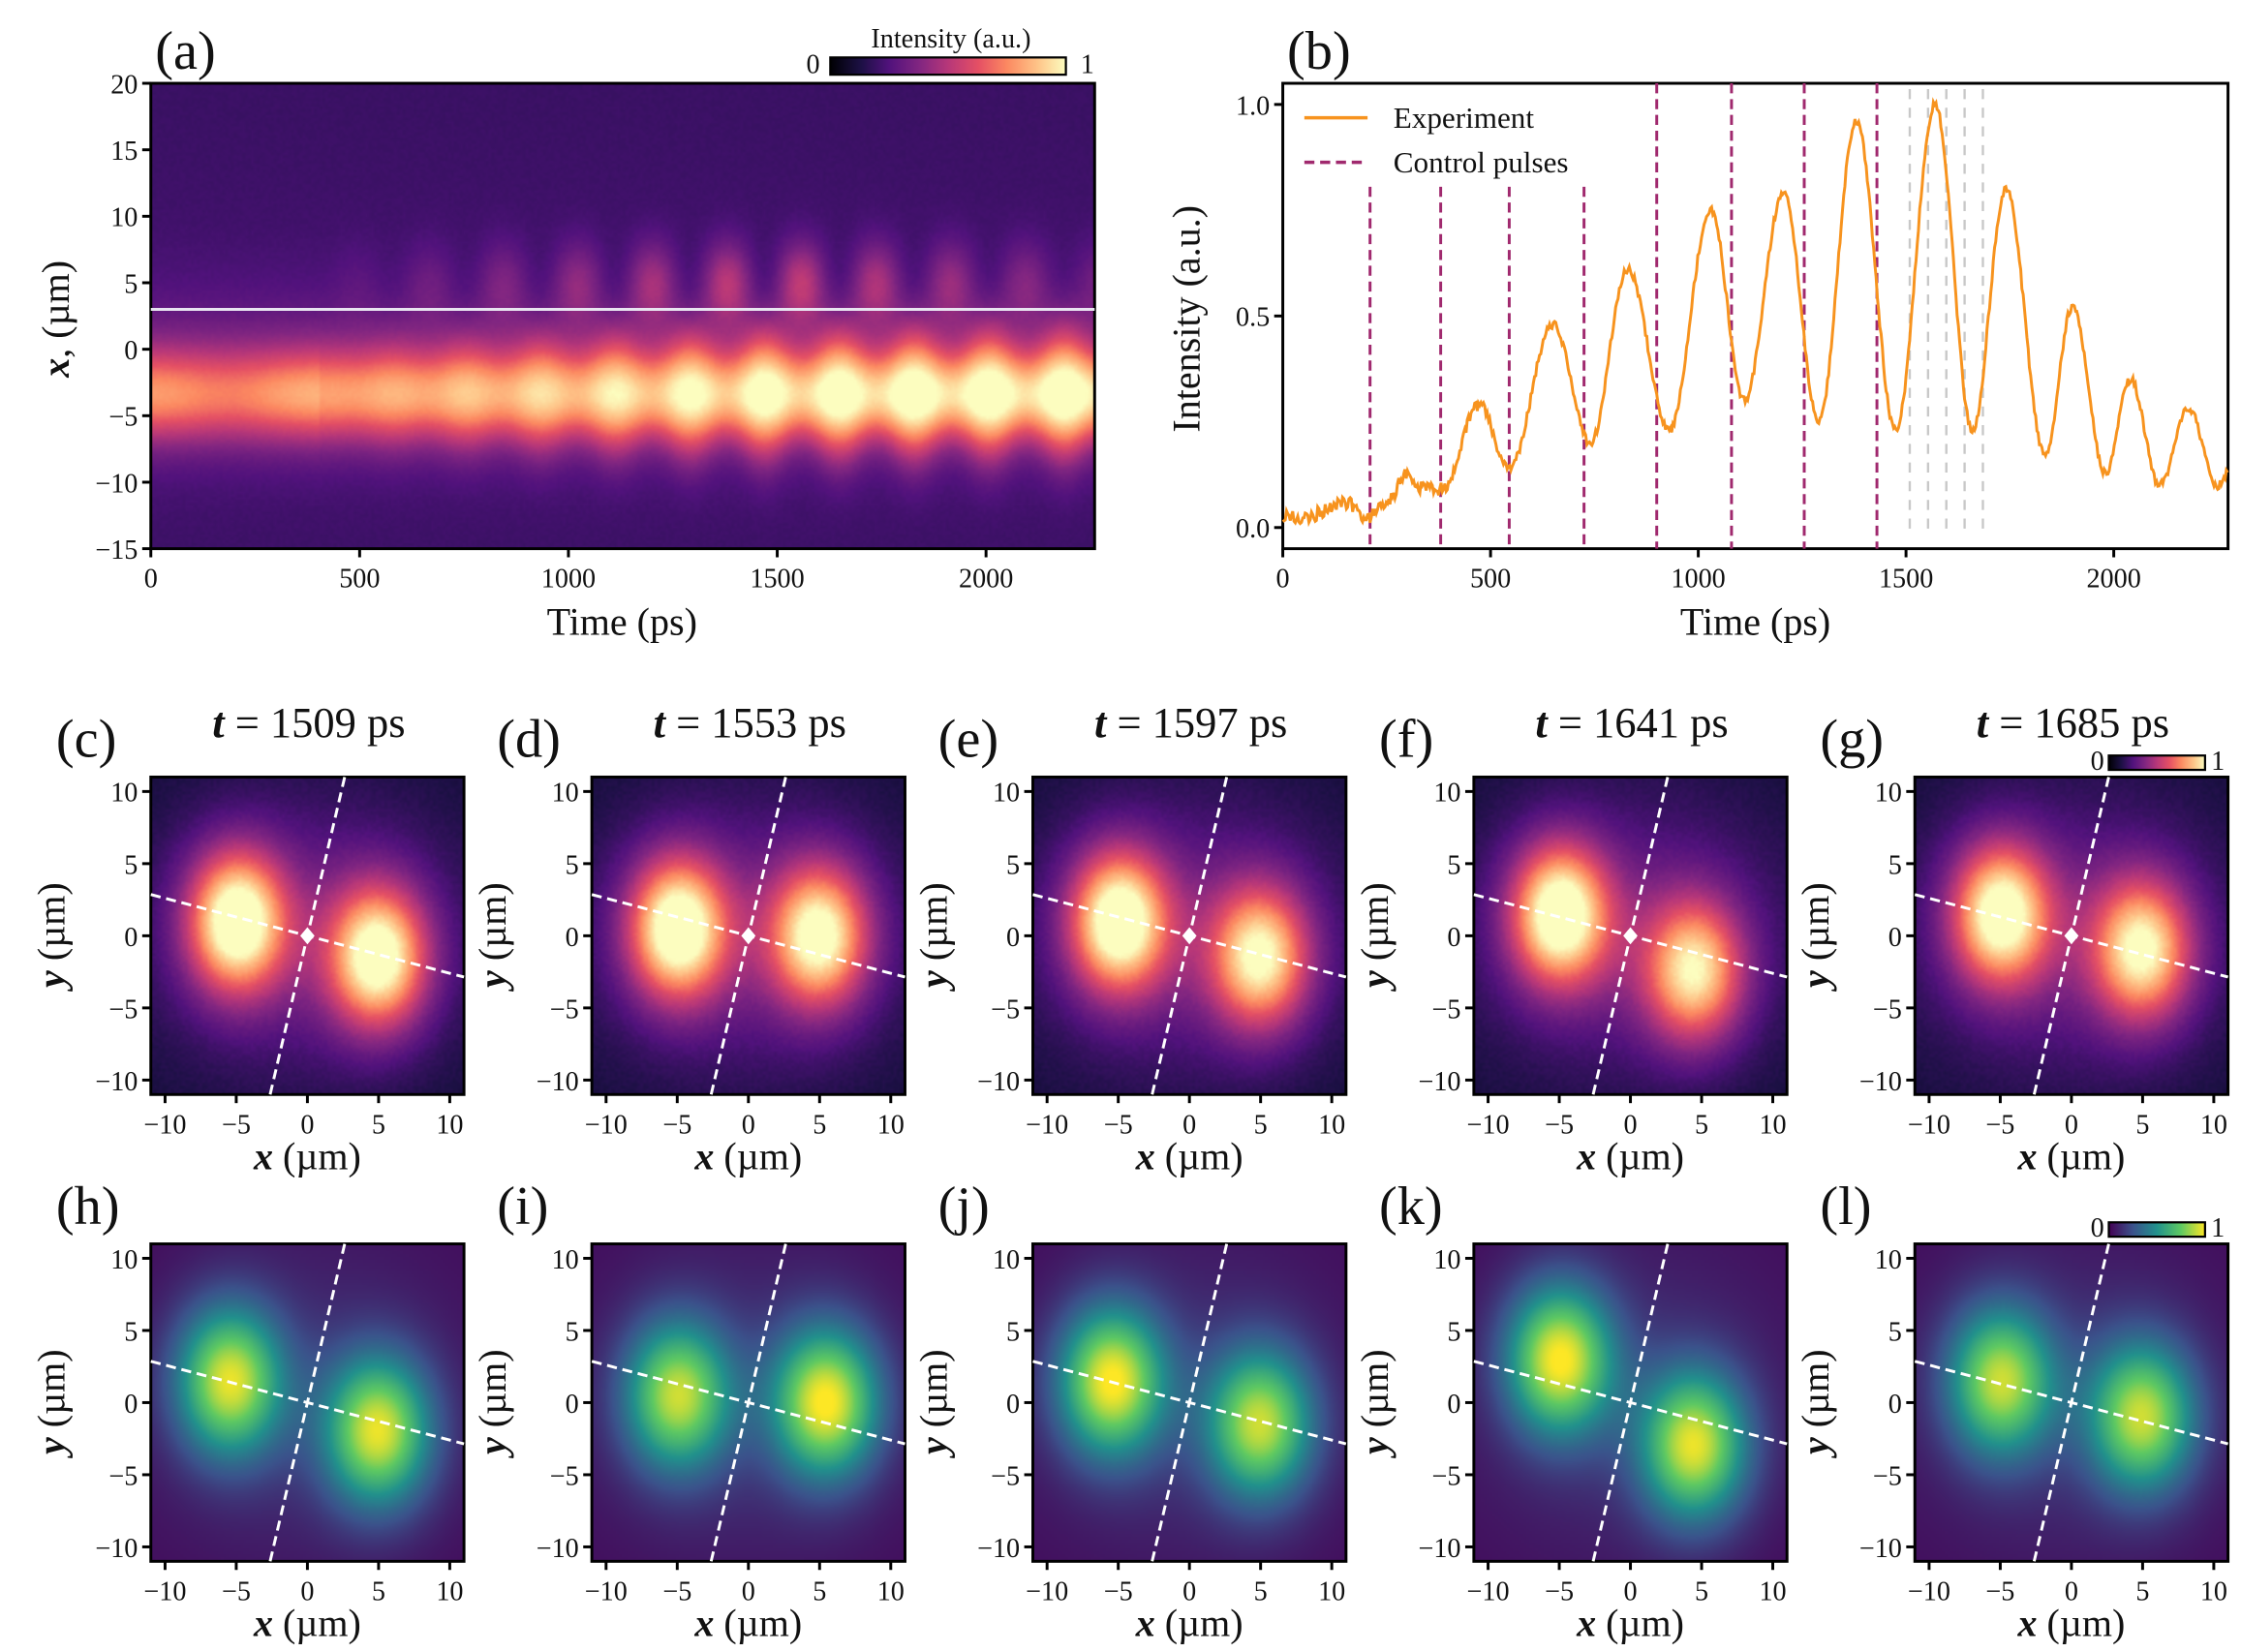 This screenshot has width=2241, height=1652. I want to click on panel-l-xtick-label: 10, so click(2213, 1591).